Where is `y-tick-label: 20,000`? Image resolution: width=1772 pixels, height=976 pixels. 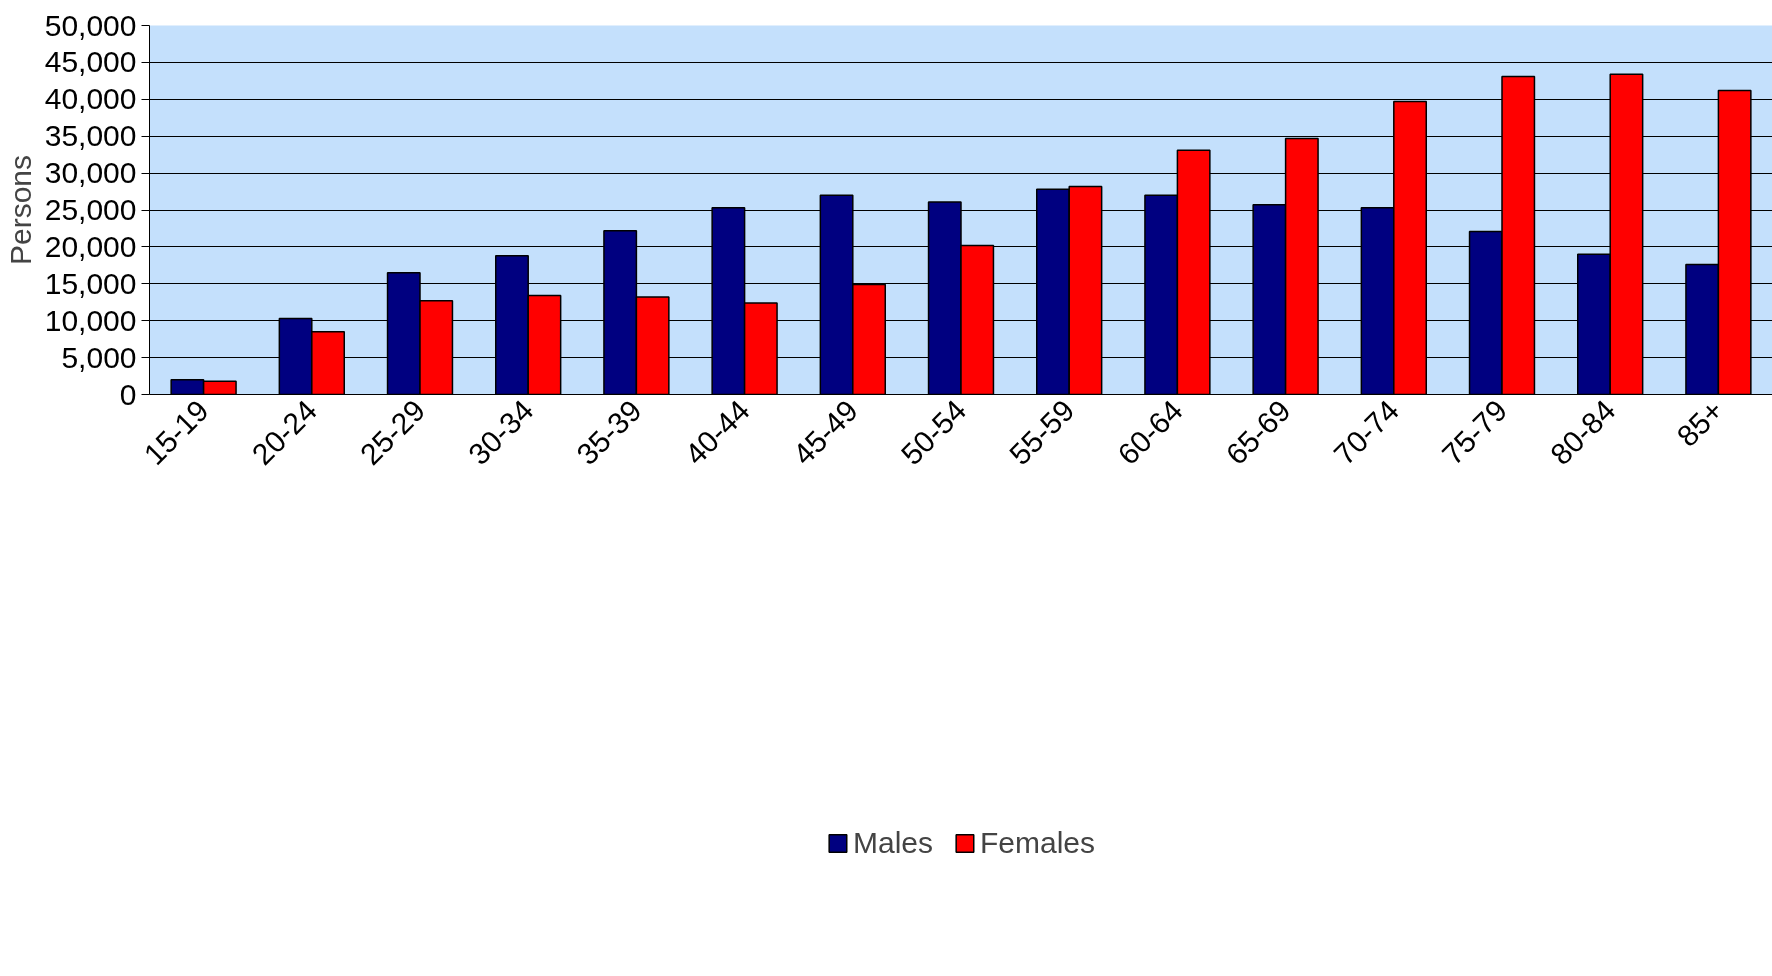 y-tick-label: 20,000 is located at coordinates (90, 246).